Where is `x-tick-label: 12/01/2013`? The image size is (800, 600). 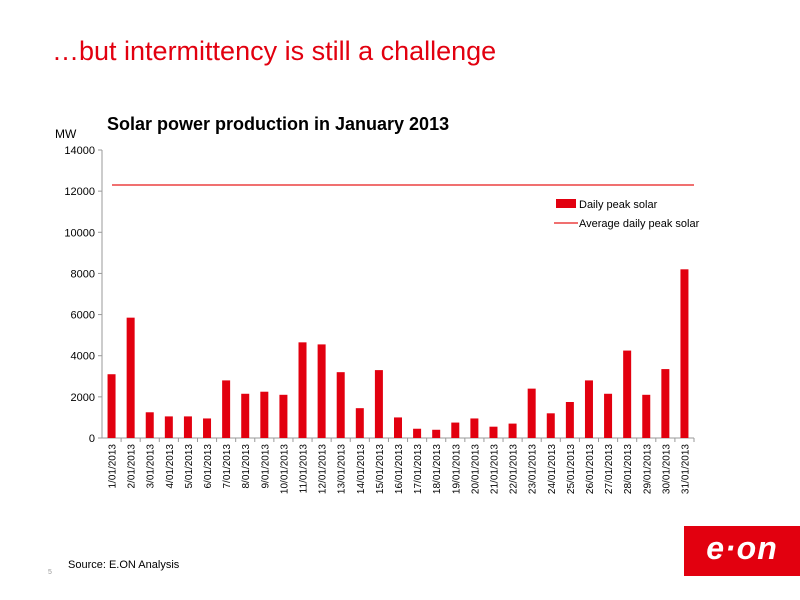
x-tick-label: 12/01/2013 is located at coordinates (323, 469).